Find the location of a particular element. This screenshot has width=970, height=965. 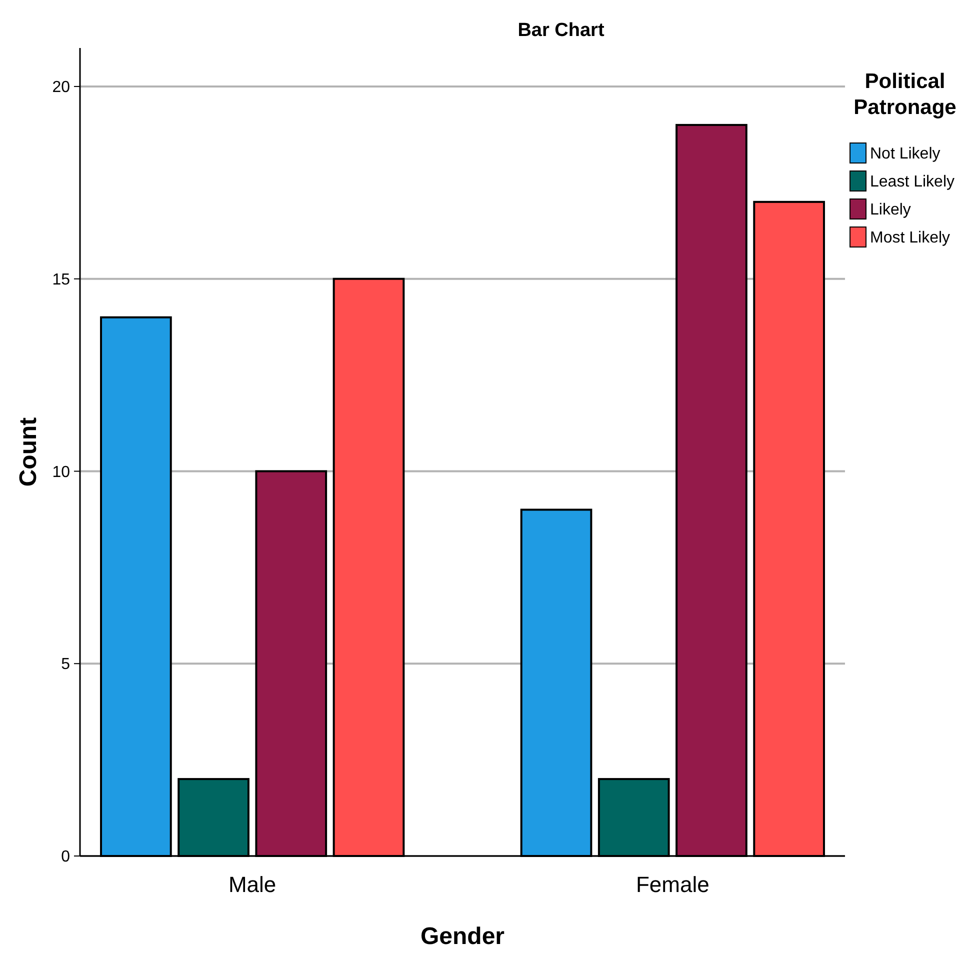

x-axis-title: Gender is located at coordinates (462, 936).